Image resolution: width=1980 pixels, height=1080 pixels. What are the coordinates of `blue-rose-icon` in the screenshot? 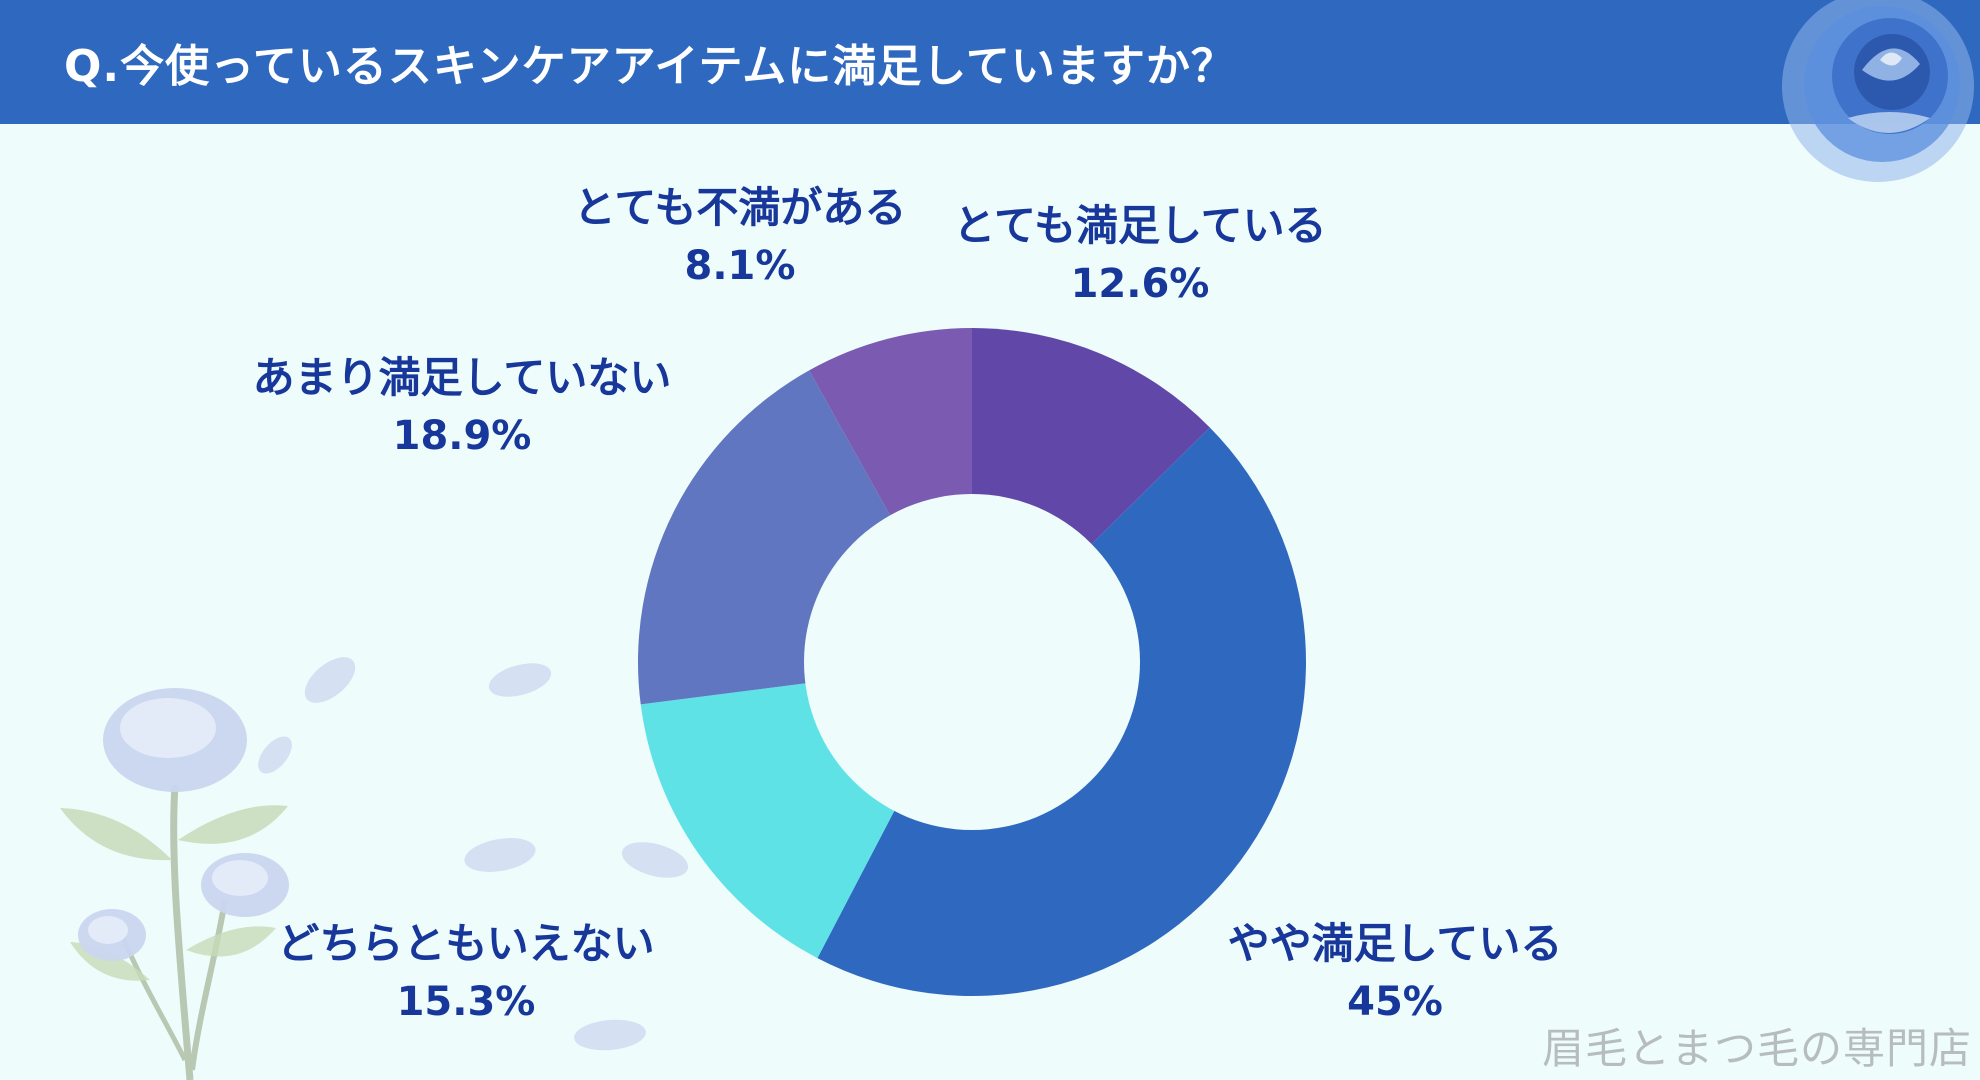 It's located at (1878, 91).